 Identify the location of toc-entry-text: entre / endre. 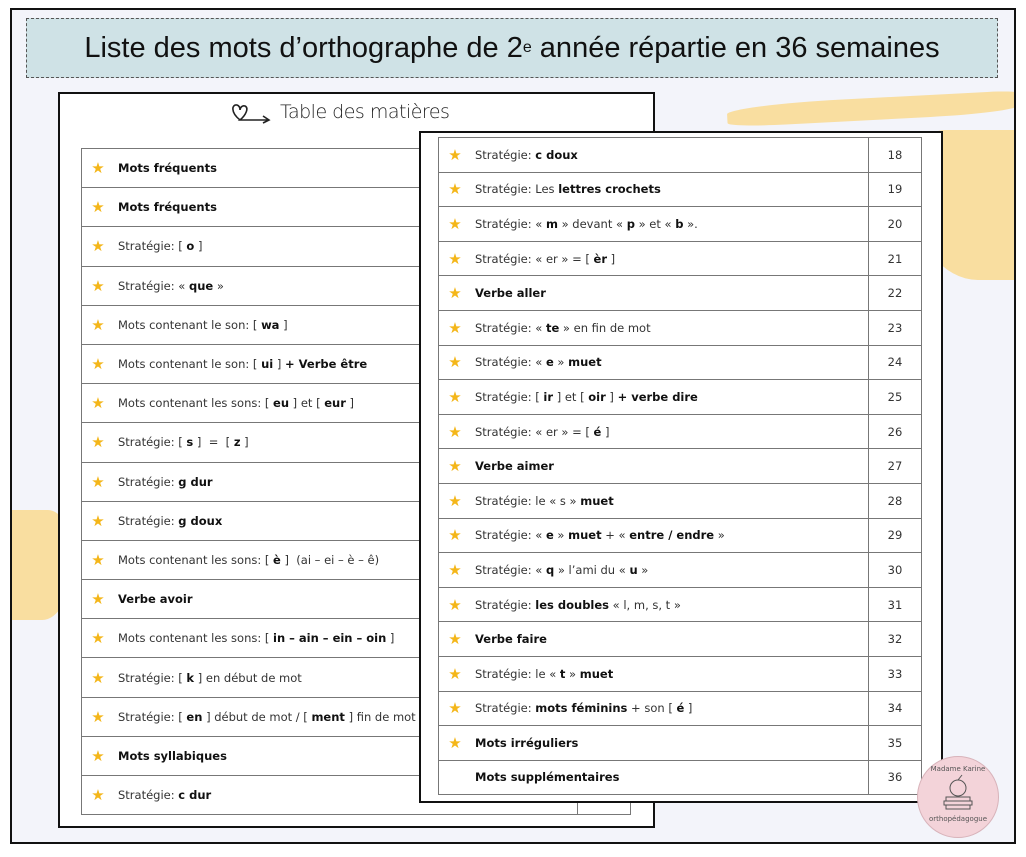
(672, 535).